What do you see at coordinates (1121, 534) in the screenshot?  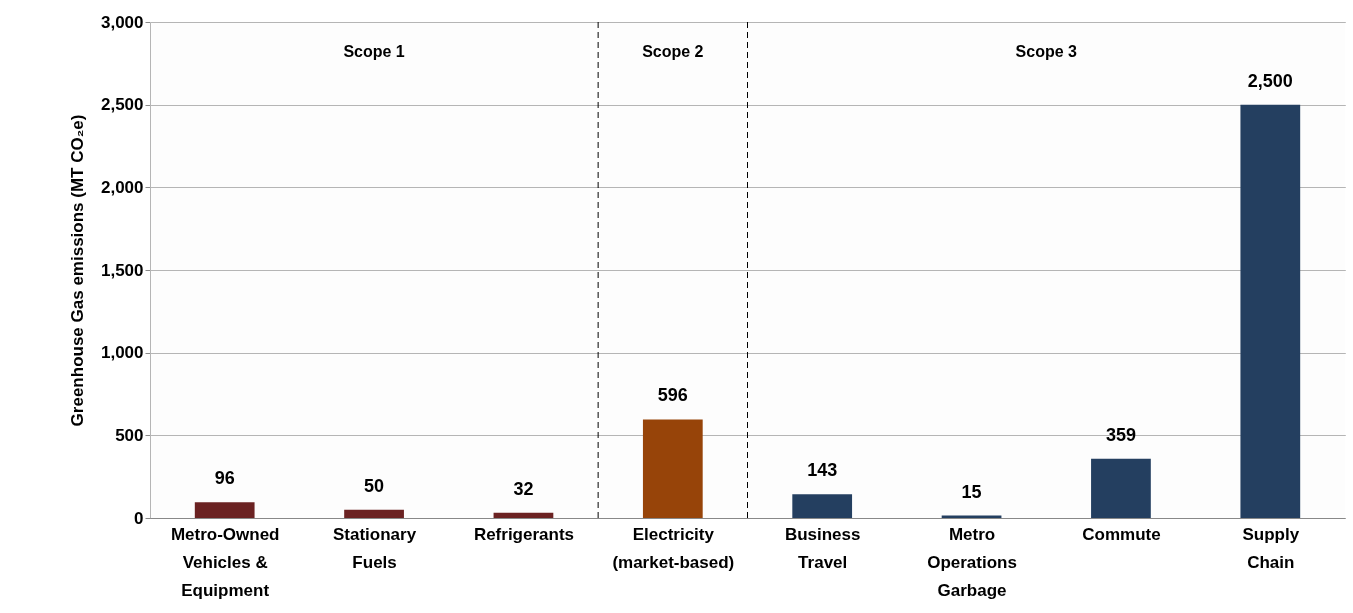 I see `x-tick-label: Commute` at bounding box center [1121, 534].